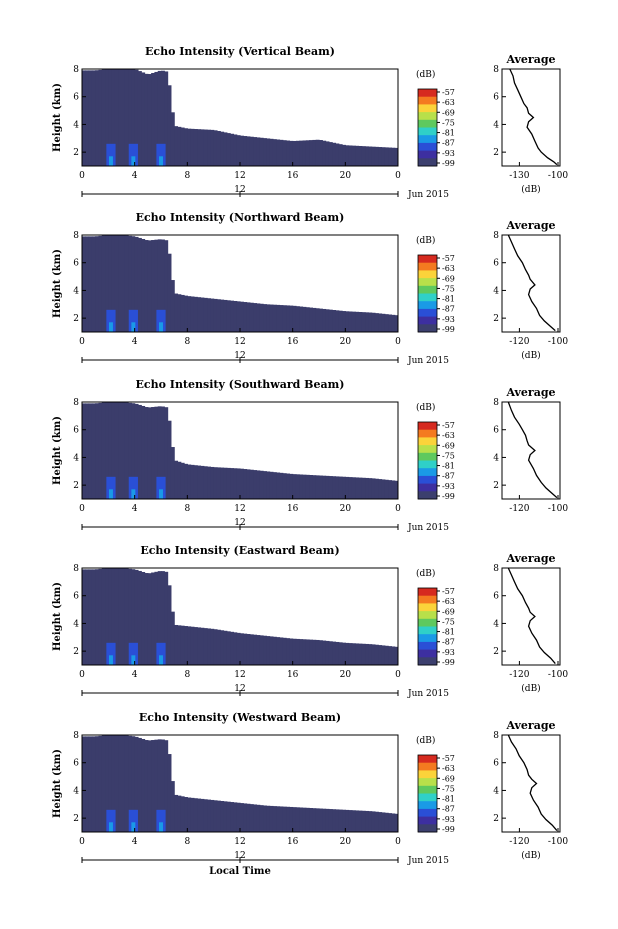 The height and width of the screenshot is (929, 618). Describe the element at coordinates (531, 450) in the screenshot. I see `average-frame` at that location.